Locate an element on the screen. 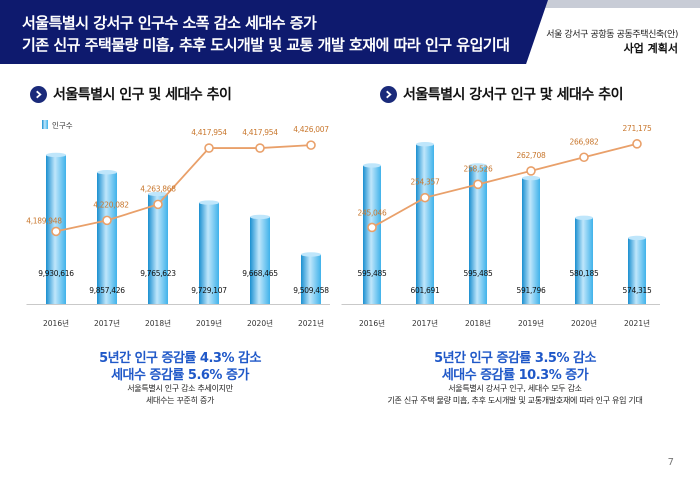 Image resolution: width=700 pixels, height=484 pixels. line-value-label: 271,175 is located at coordinates (637, 128).